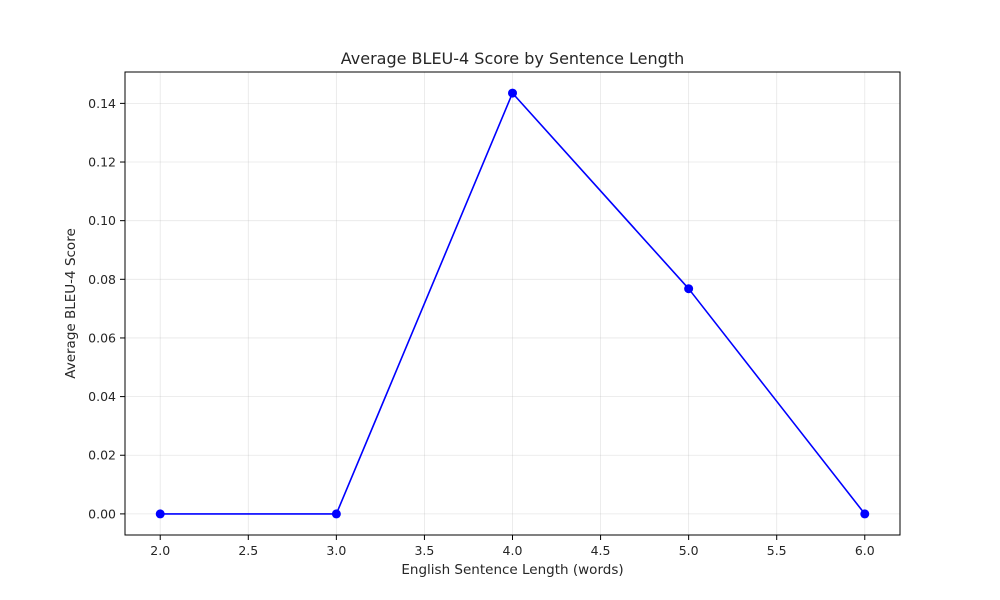 The height and width of the screenshot is (600, 1000). I want to click on x-tick-label: 3.0, so click(336, 550).